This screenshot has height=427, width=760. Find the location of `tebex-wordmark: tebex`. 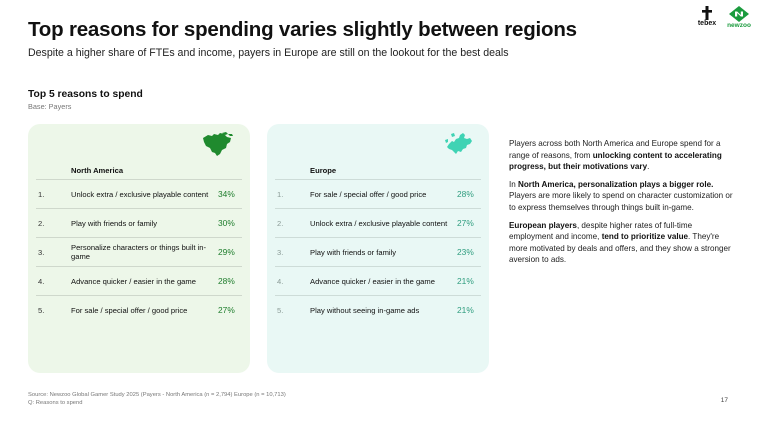

tebex-wordmark: tebex is located at coordinates (707, 23).